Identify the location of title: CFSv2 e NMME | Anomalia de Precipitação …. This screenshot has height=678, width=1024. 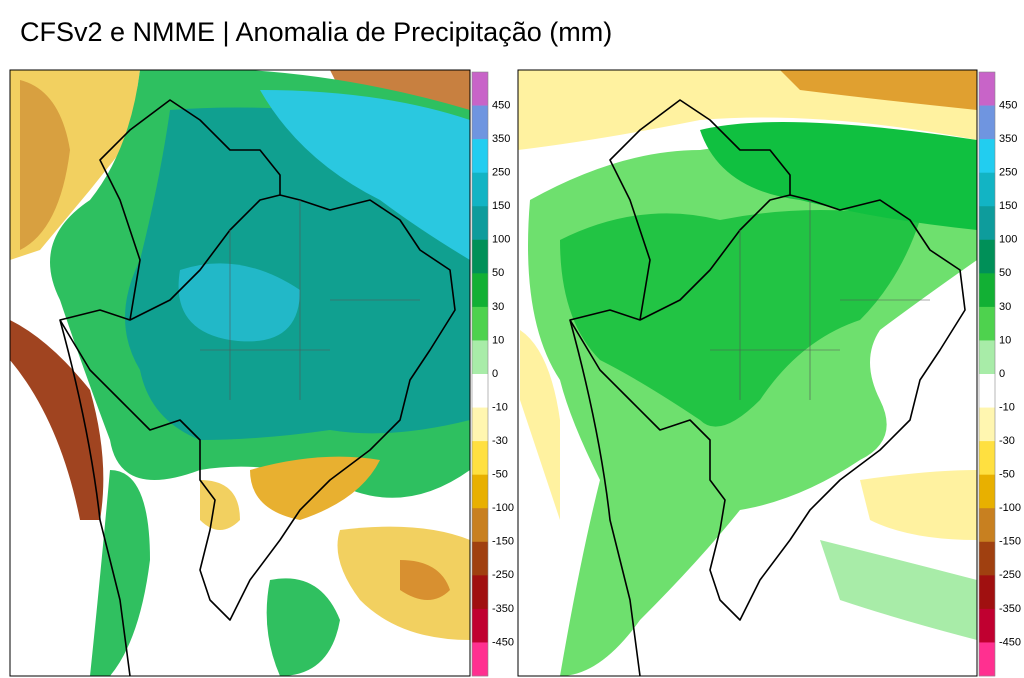
(316, 32).